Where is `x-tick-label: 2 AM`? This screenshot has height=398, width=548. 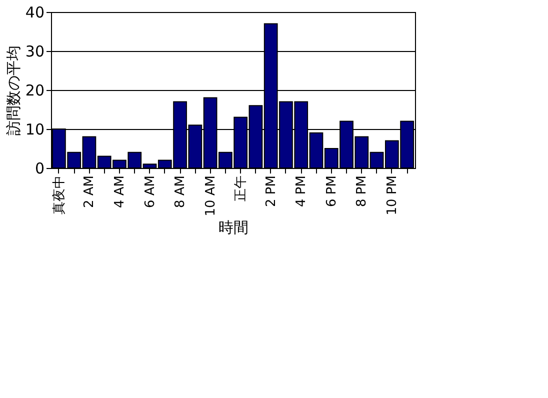
x-tick-label: 2 AM is located at coordinates (90, 192).